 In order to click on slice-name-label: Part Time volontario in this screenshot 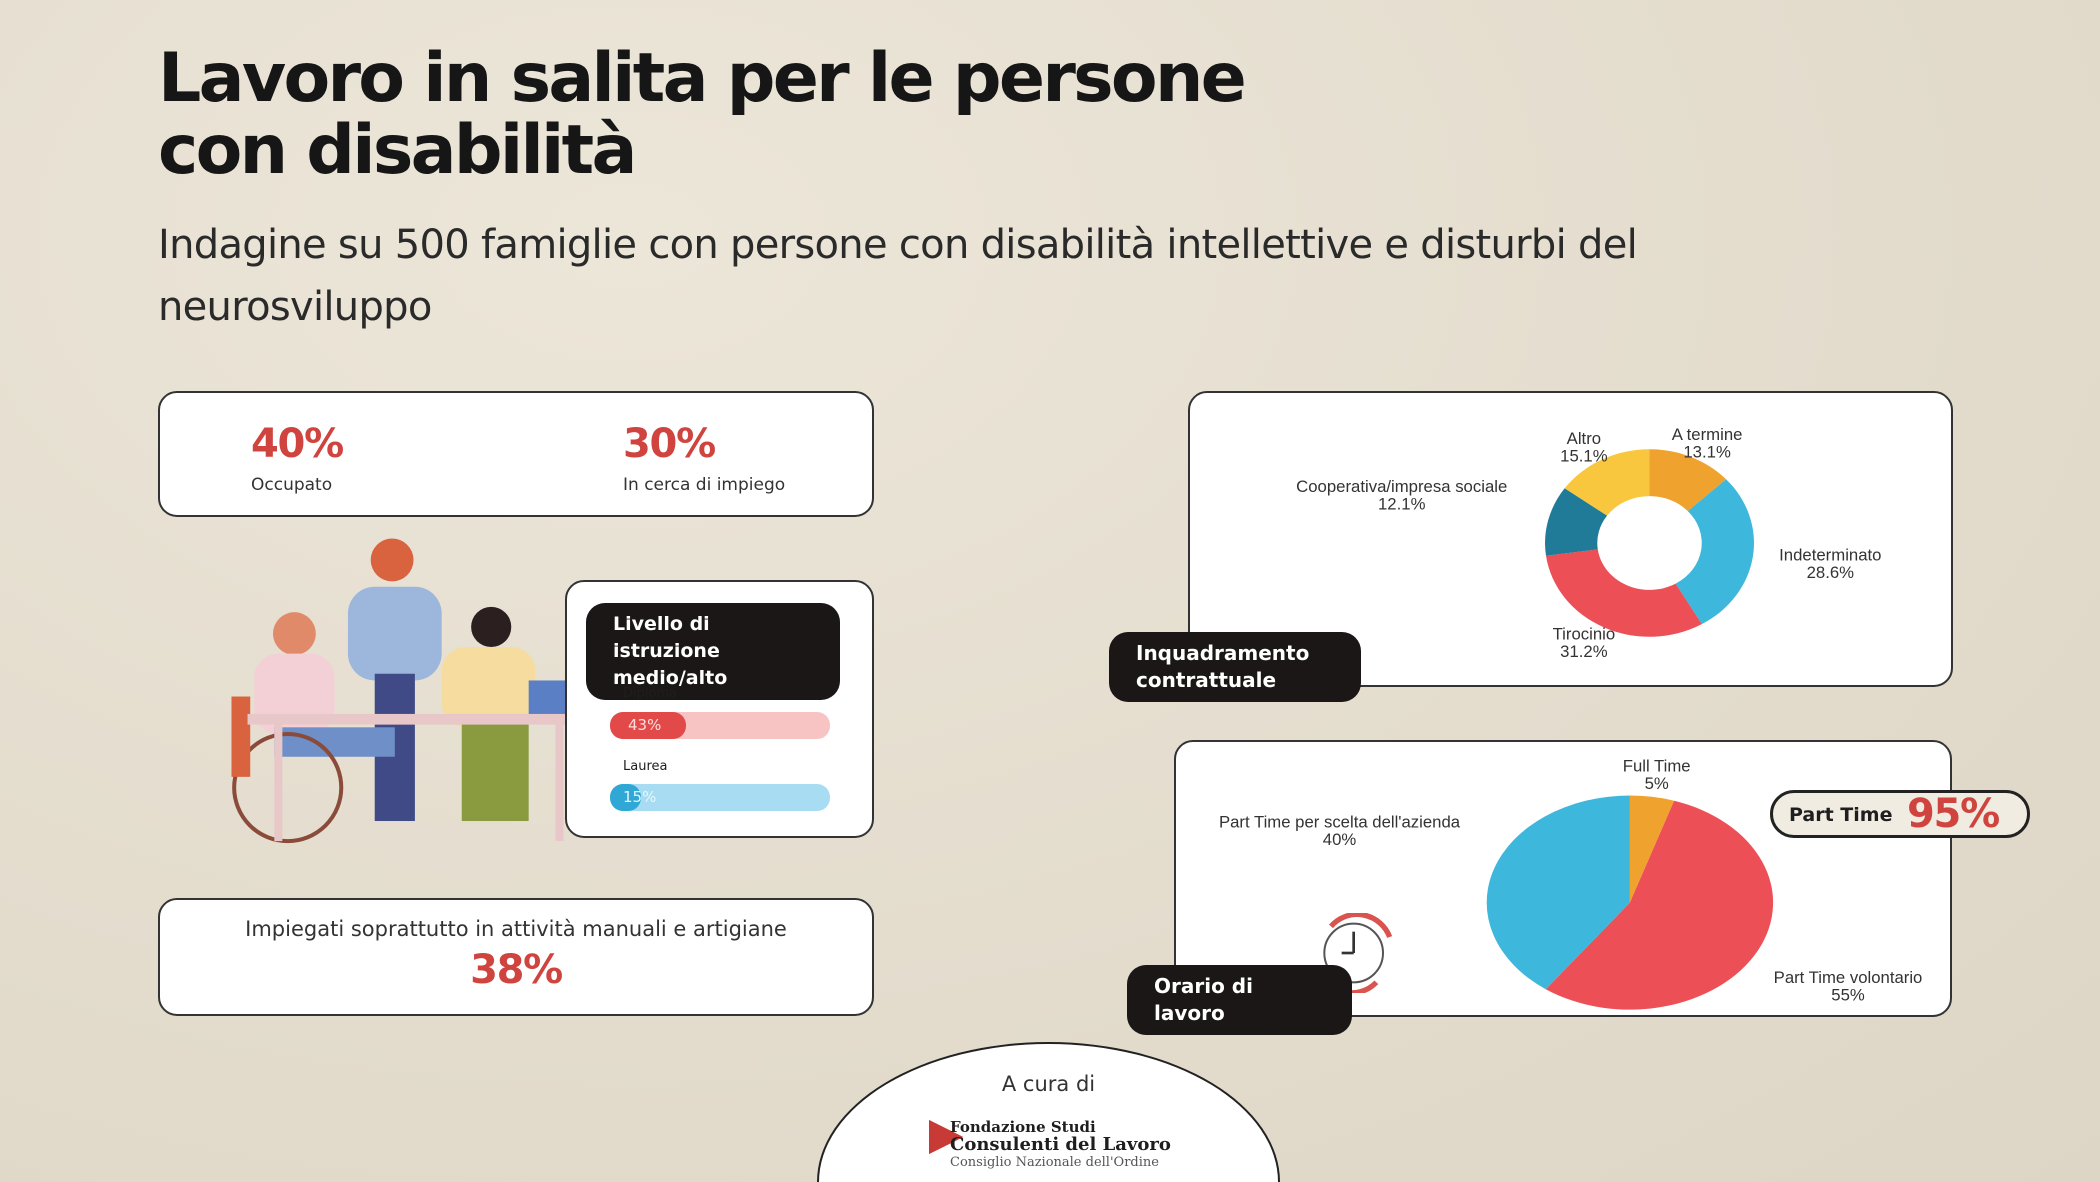, I will do `click(1848, 977)`.